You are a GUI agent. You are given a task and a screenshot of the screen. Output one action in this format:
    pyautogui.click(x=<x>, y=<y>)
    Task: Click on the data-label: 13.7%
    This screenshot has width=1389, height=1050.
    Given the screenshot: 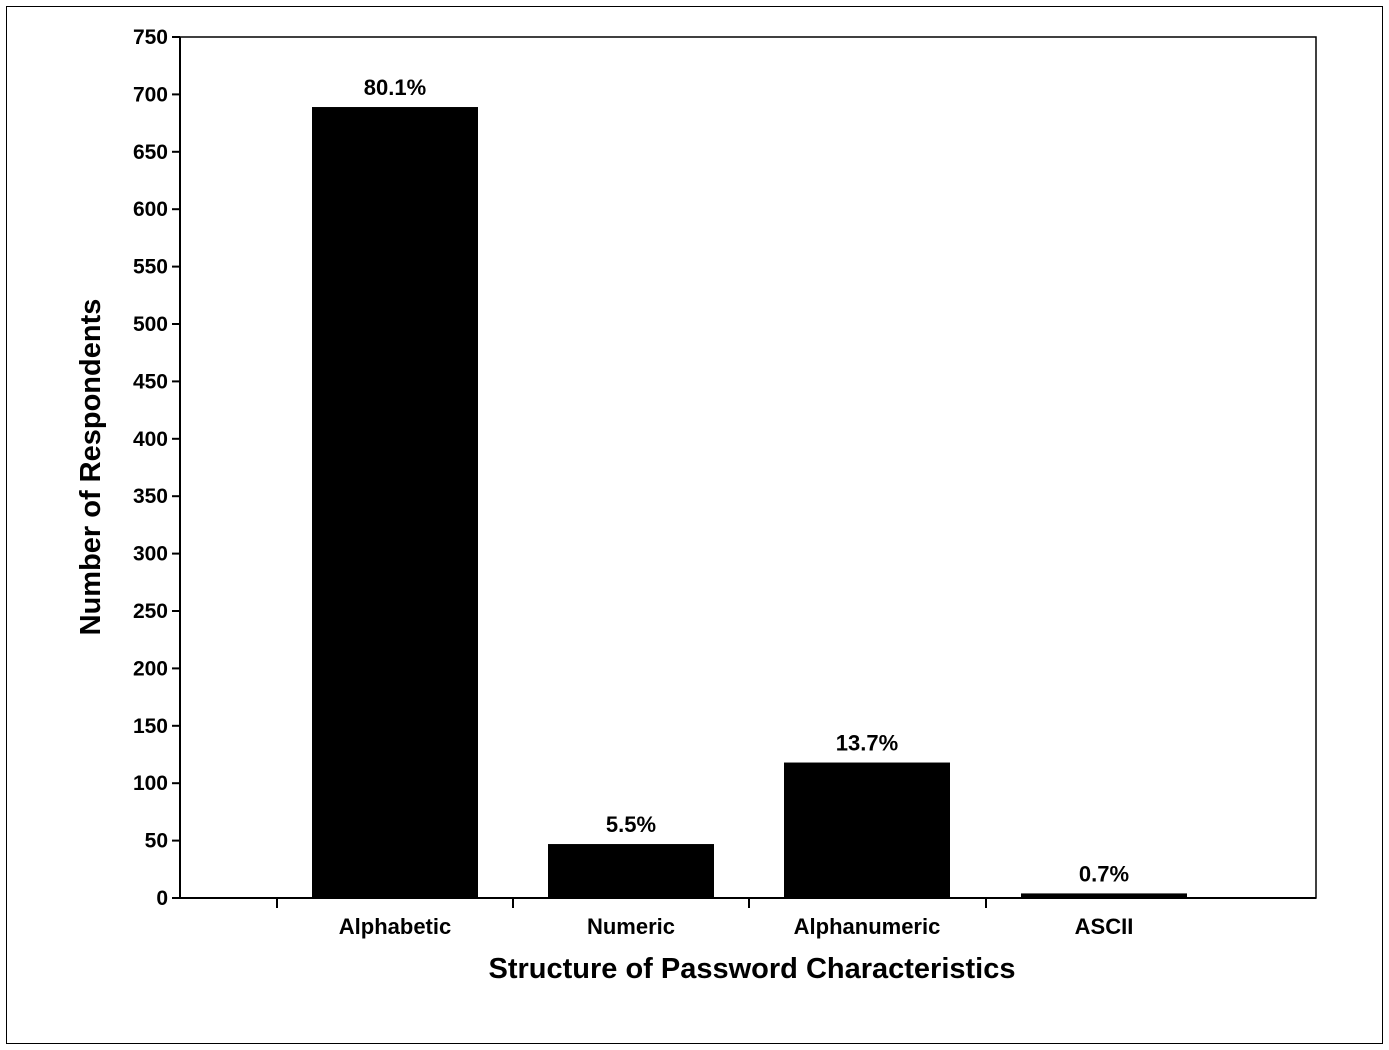 What is the action you would take?
    pyautogui.click(x=867, y=743)
    